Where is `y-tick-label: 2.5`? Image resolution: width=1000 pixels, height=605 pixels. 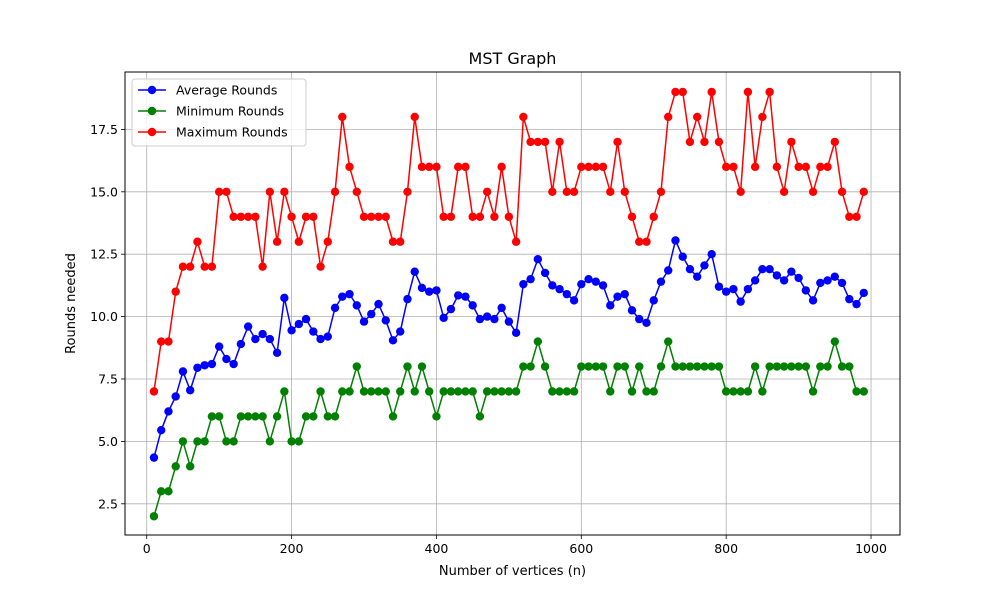
y-tick-label: 2.5 is located at coordinates (108, 503).